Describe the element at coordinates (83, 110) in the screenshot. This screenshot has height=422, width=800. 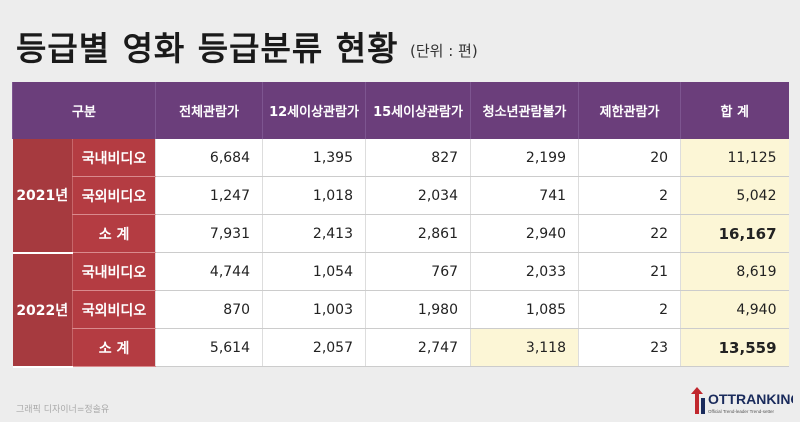
I see `column-header: 구분` at that location.